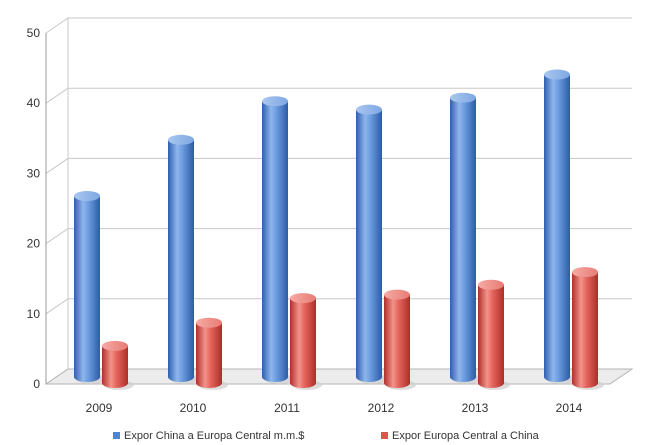  What do you see at coordinates (34, 314) in the screenshot?
I see `y-tick-label: 10` at bounding box center [34, 314].